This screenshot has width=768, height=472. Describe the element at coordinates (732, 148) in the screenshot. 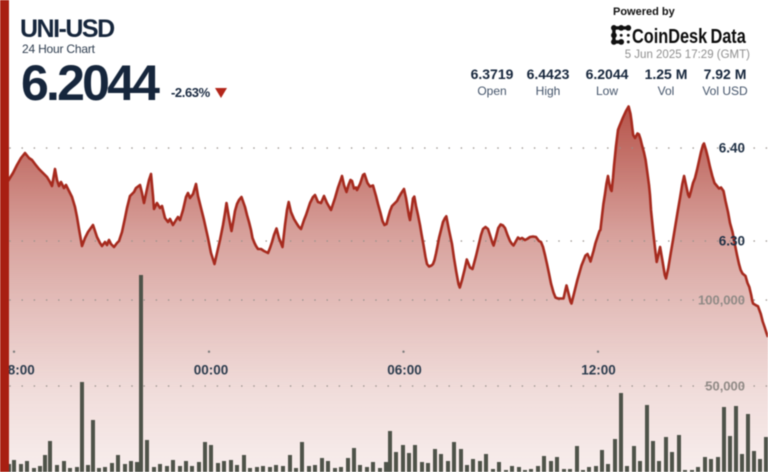

I see `svg-text: 6.40` at that location.